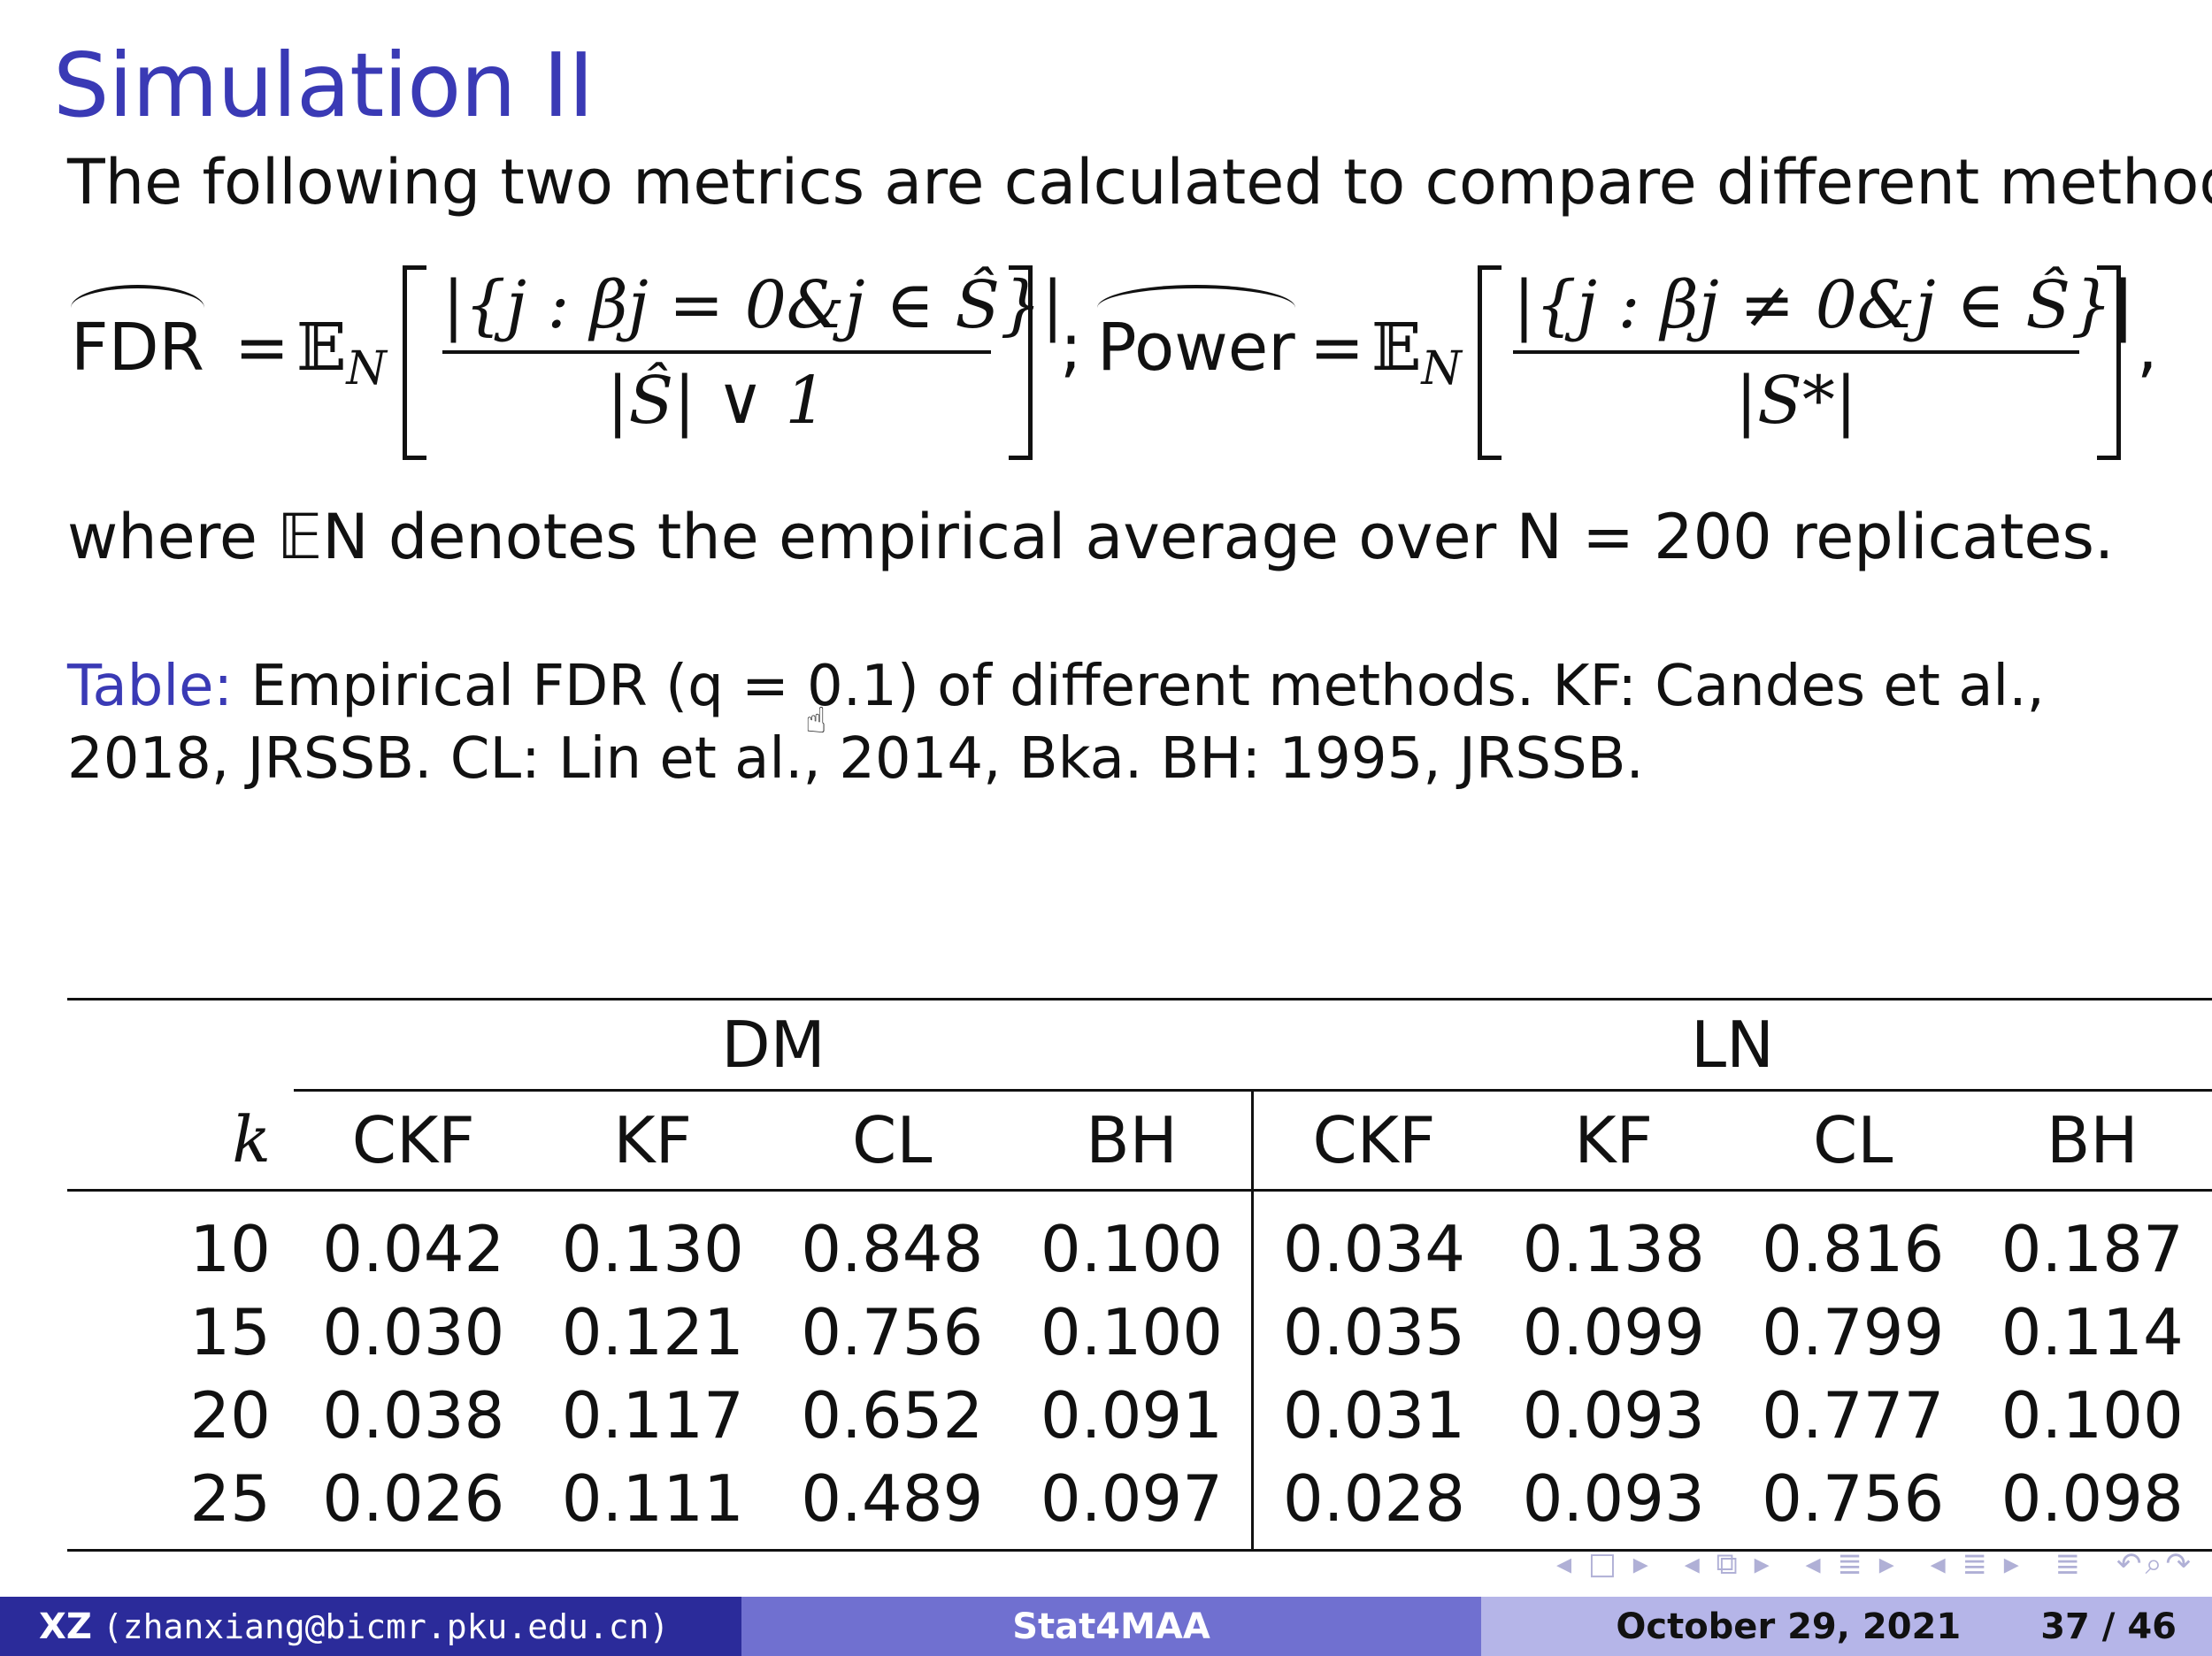 This screenshot has width=2212, height=1656. I want to click on fdr-cell: 0.114, so click(2092, 1332).